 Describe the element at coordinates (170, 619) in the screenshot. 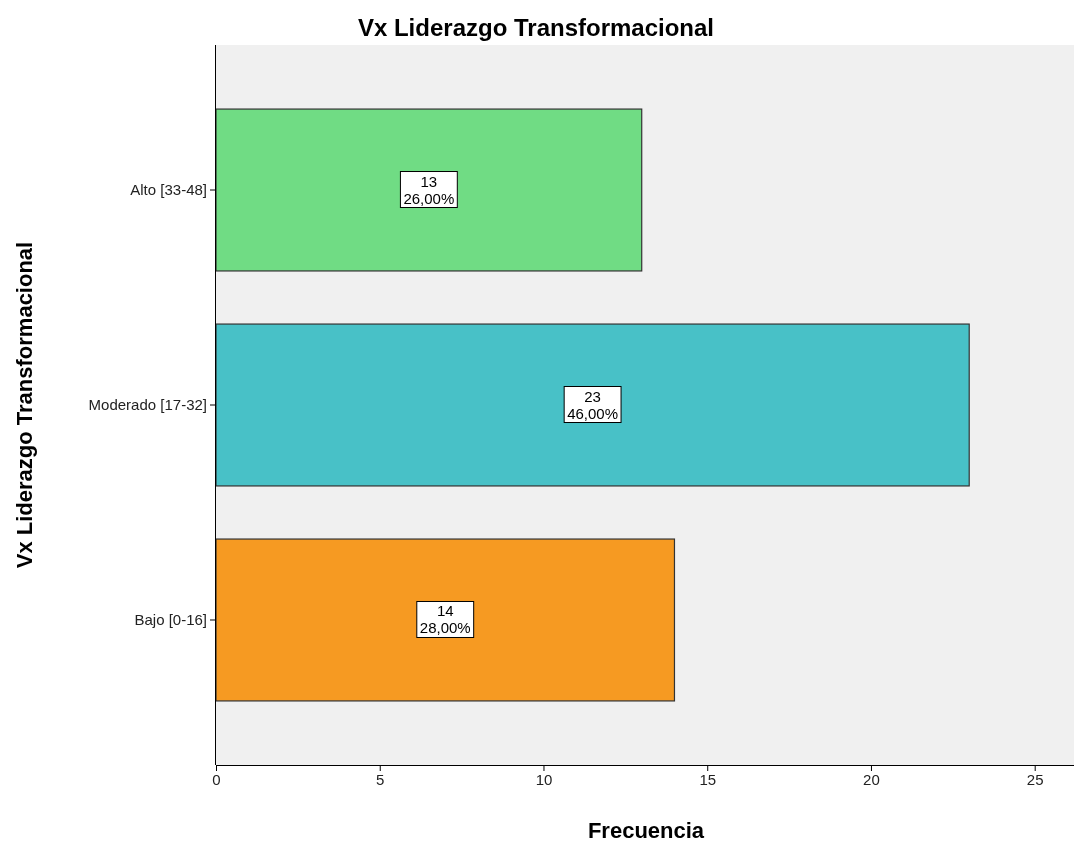

I see `y-tick-label: Bajo [0-16]` at that location.